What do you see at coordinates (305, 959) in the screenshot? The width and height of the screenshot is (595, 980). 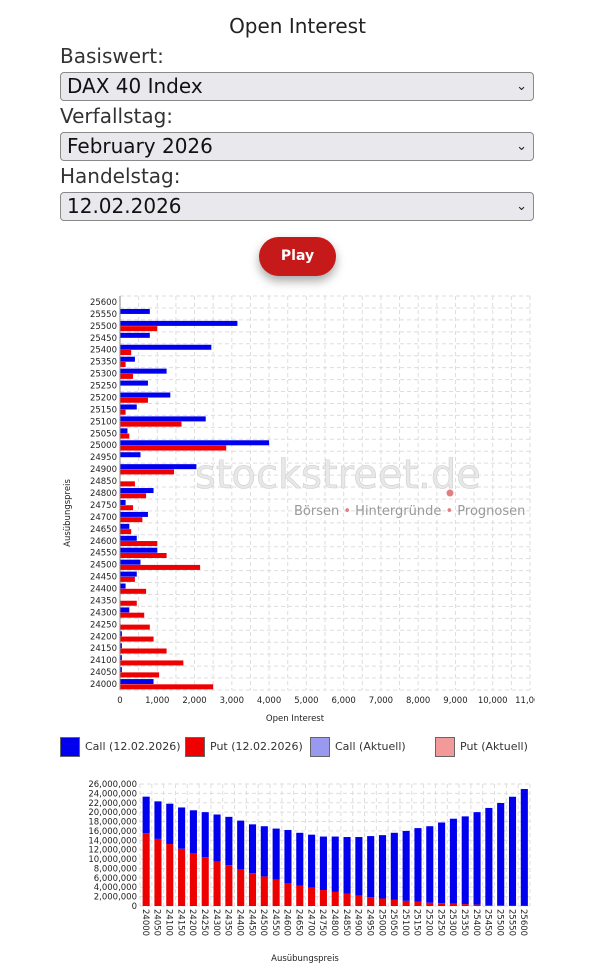 I see `x-axis-title: Ausübungspreis` at bounding box center [305, 959].